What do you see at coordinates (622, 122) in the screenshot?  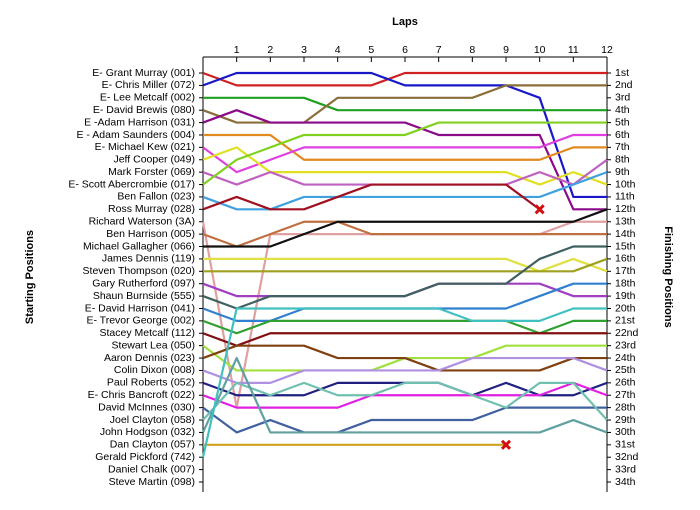 I see `finish-label: 5th` at bounding box center [622, 122].